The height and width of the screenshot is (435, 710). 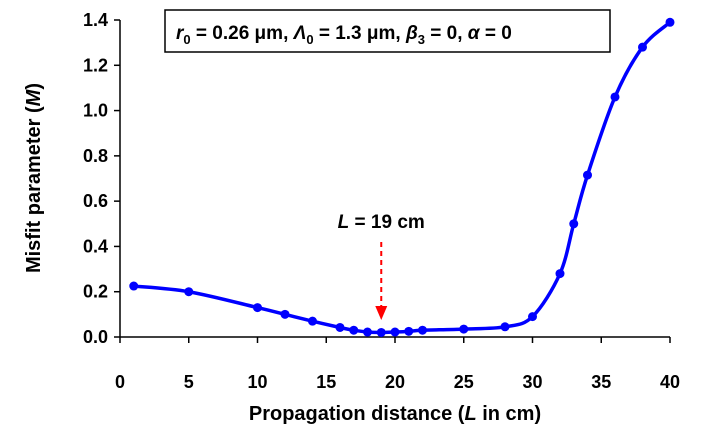 What do you see at coordinates (474, 33) in the screenshot?
I see `params-alpha-var: α` at bounding box center [474, 33].